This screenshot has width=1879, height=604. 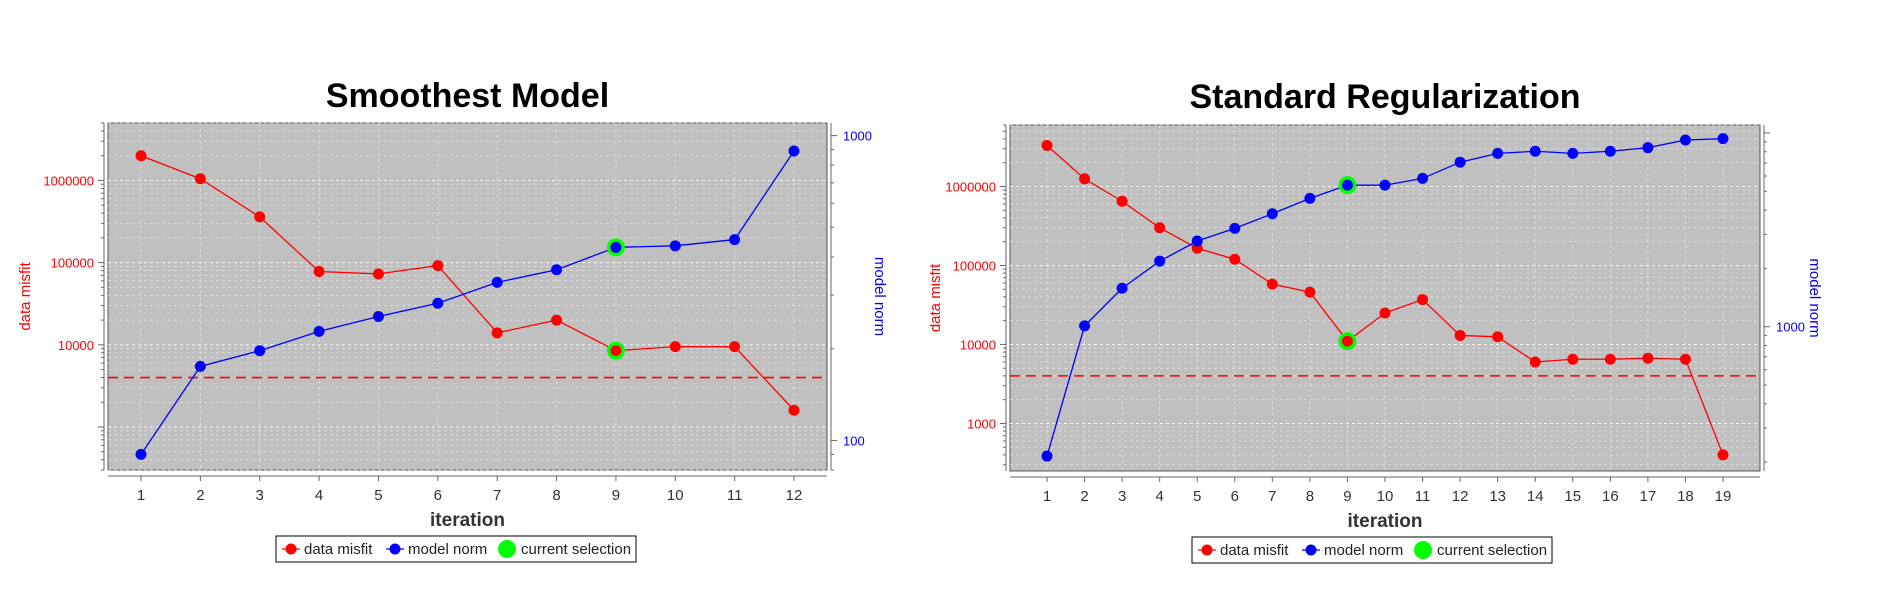 What do you see at coordinates (467, 283) in the screenshot?
I see `misfit-series-line` at bounding box center [467, 283].